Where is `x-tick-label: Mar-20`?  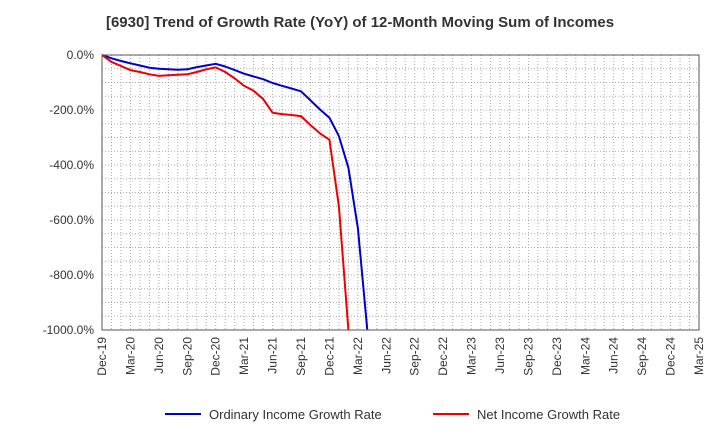
x-tick-label: Mar-20 is located at coordinates (130, 356).